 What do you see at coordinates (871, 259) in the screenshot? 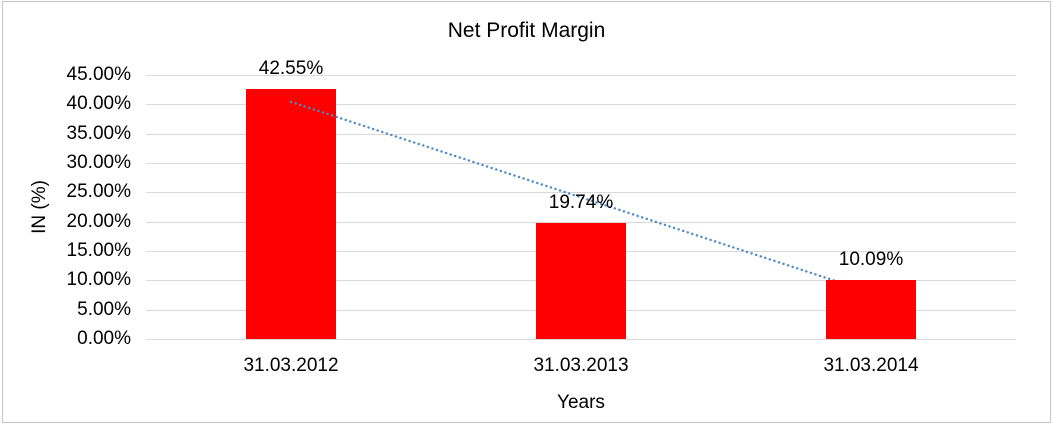
I see `bar-data-label: 10.09%` at bounding box center [871, 259].